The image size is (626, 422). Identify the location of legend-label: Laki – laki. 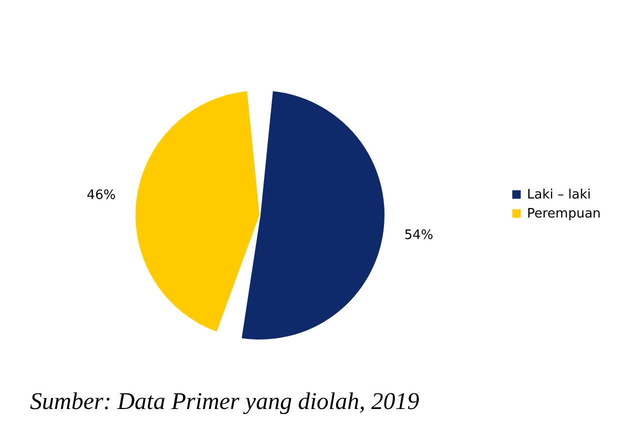
(559, 195).